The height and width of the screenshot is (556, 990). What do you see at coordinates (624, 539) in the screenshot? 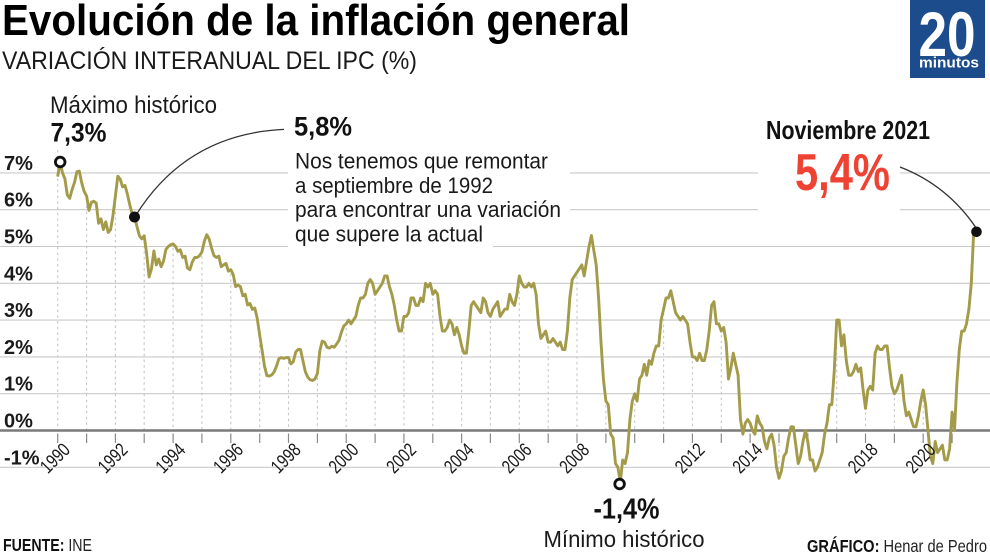
I see `svg-text: Mínimo histórico` at bounding box center [624, 539].